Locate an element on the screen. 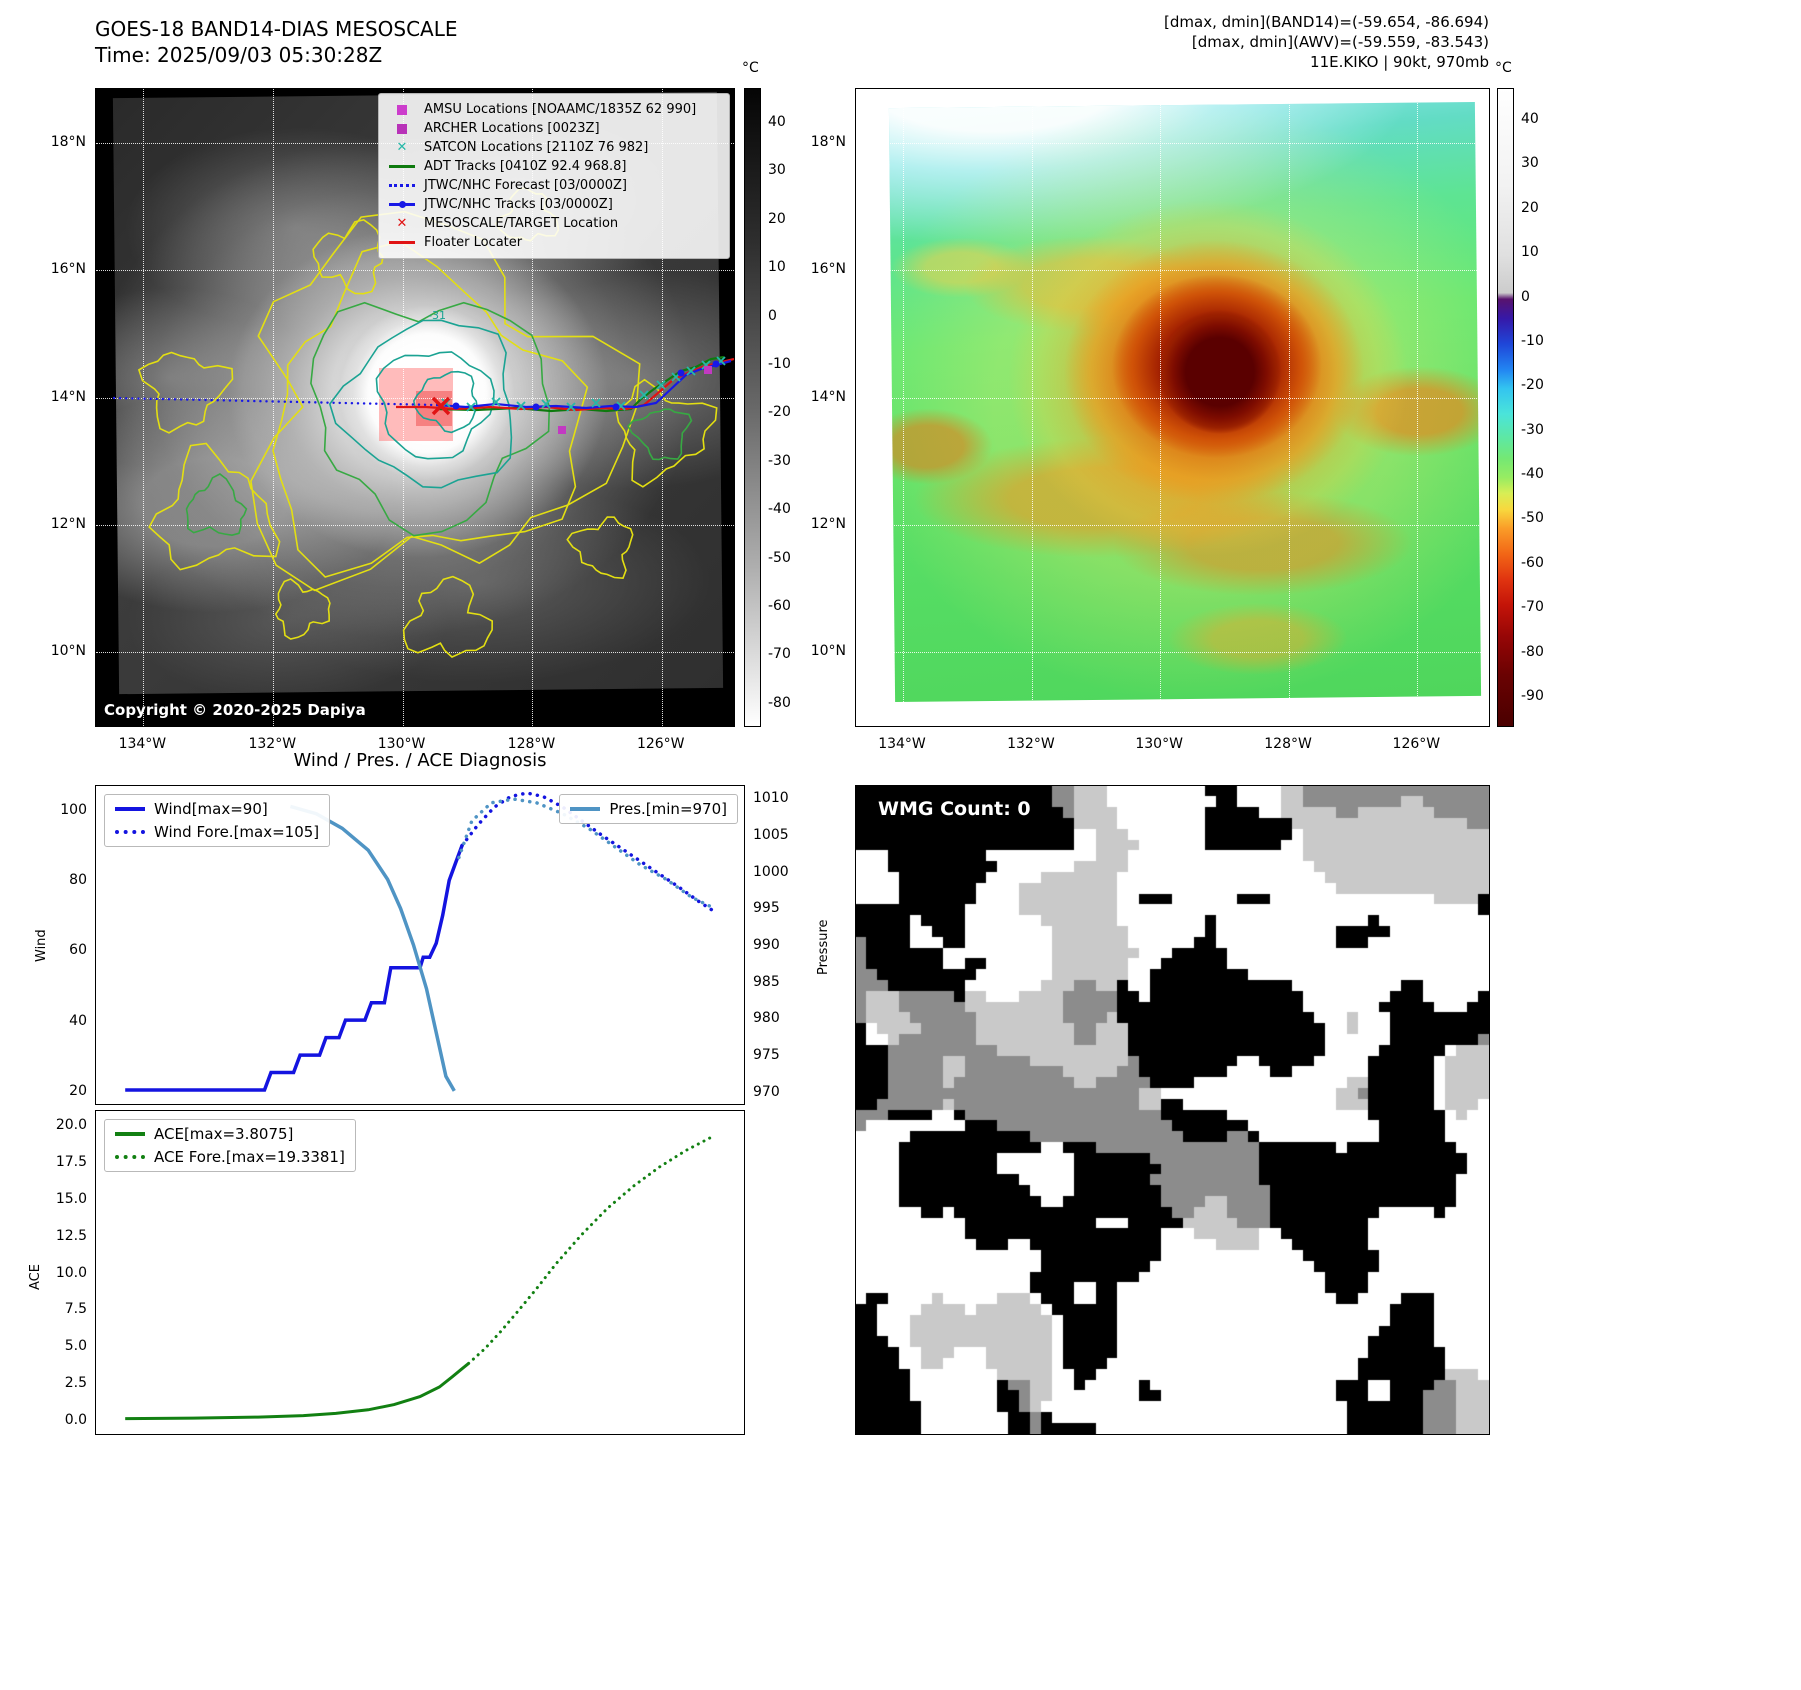  awv-colorbar-tick: -70 is located at coordinates (1532, 607).